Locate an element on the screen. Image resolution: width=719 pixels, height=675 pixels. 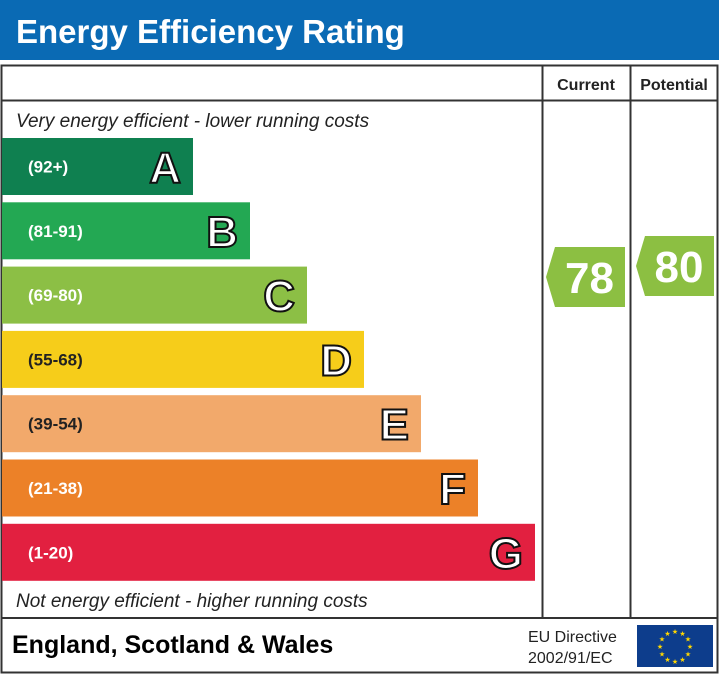
directive-line1: EU Directive is located at coordinates (572, 637).